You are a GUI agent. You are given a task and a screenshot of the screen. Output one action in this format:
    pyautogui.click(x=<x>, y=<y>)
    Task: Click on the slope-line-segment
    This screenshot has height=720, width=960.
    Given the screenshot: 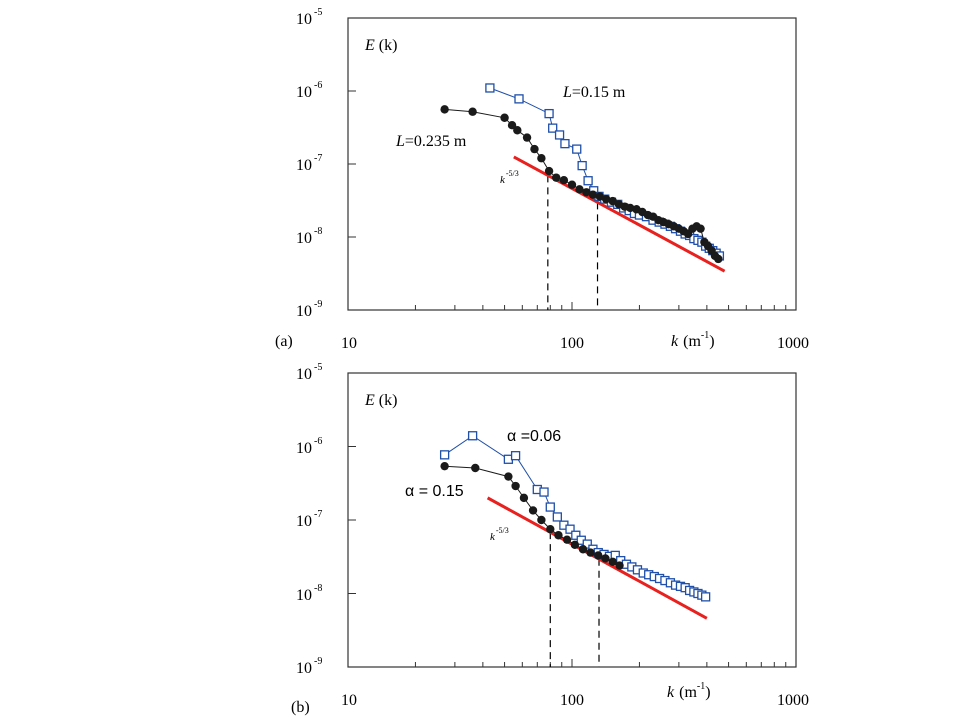 What is the action you would take?
    pyautogui.click(x=619, y=214)
    